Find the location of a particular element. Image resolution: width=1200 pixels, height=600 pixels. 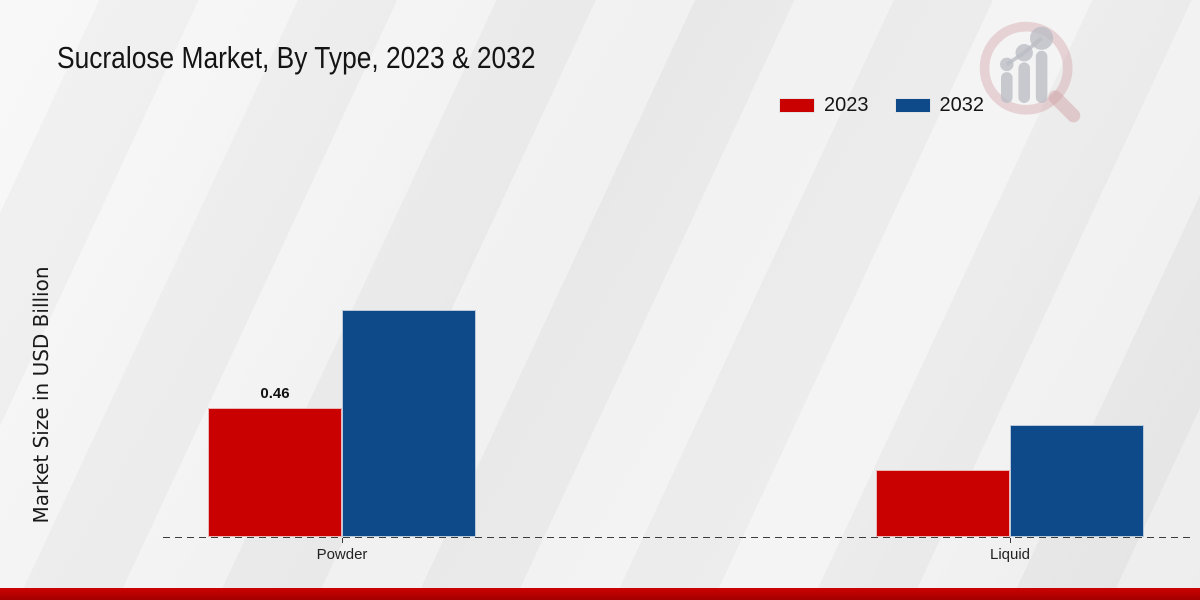

bottom-accent-bar is located at coordinates (600, 594).